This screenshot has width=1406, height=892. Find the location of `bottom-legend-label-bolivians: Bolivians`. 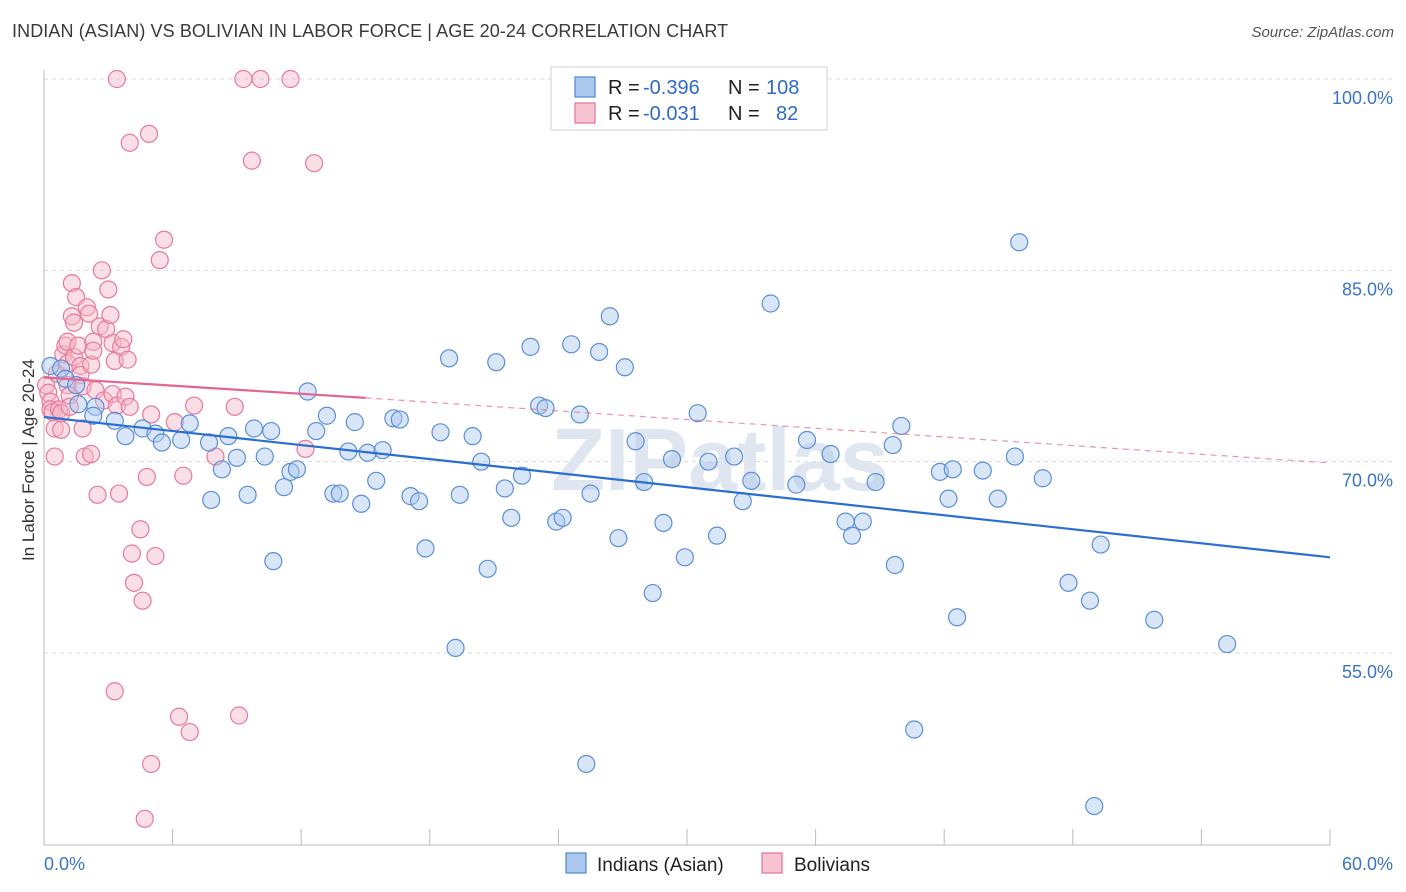

bottom-legend-label-bolivians: Bolivians is located at coordinates (832, 865).